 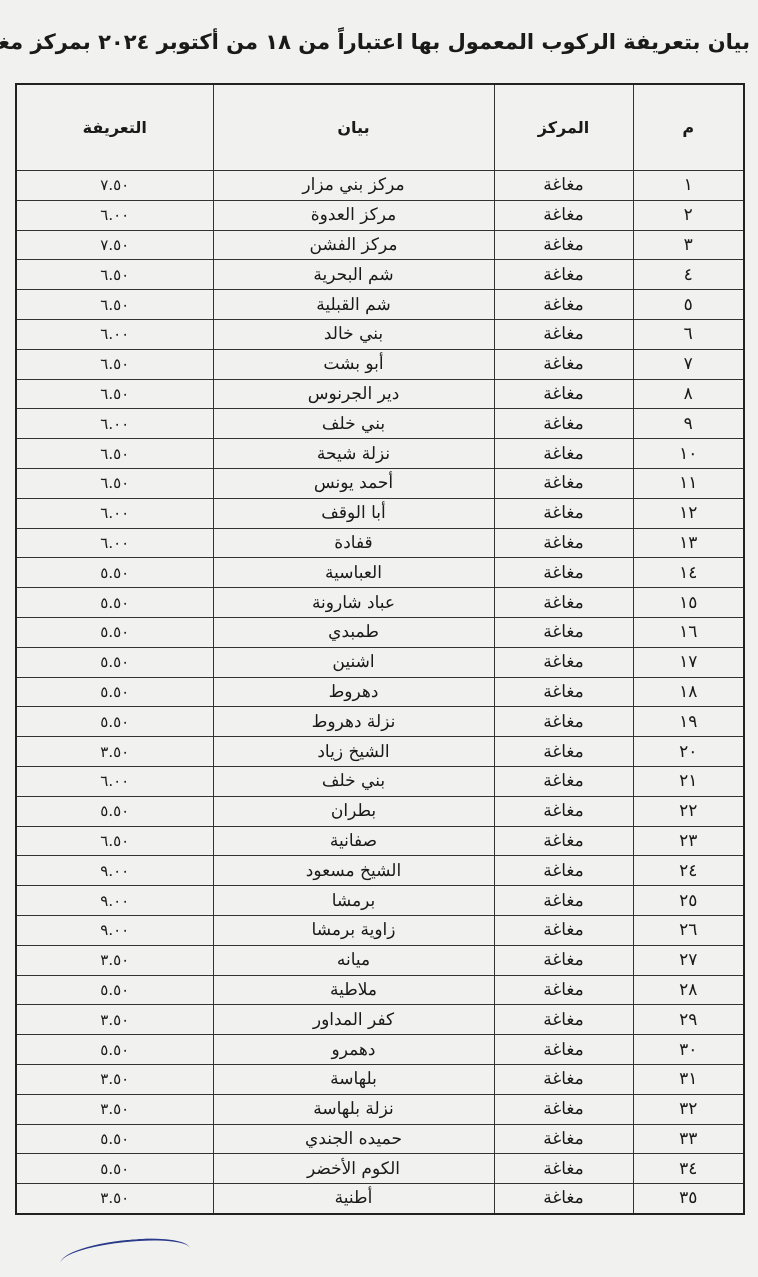 I want to click on cell-statement: بلهاسة, so click(x=353, y=1079).